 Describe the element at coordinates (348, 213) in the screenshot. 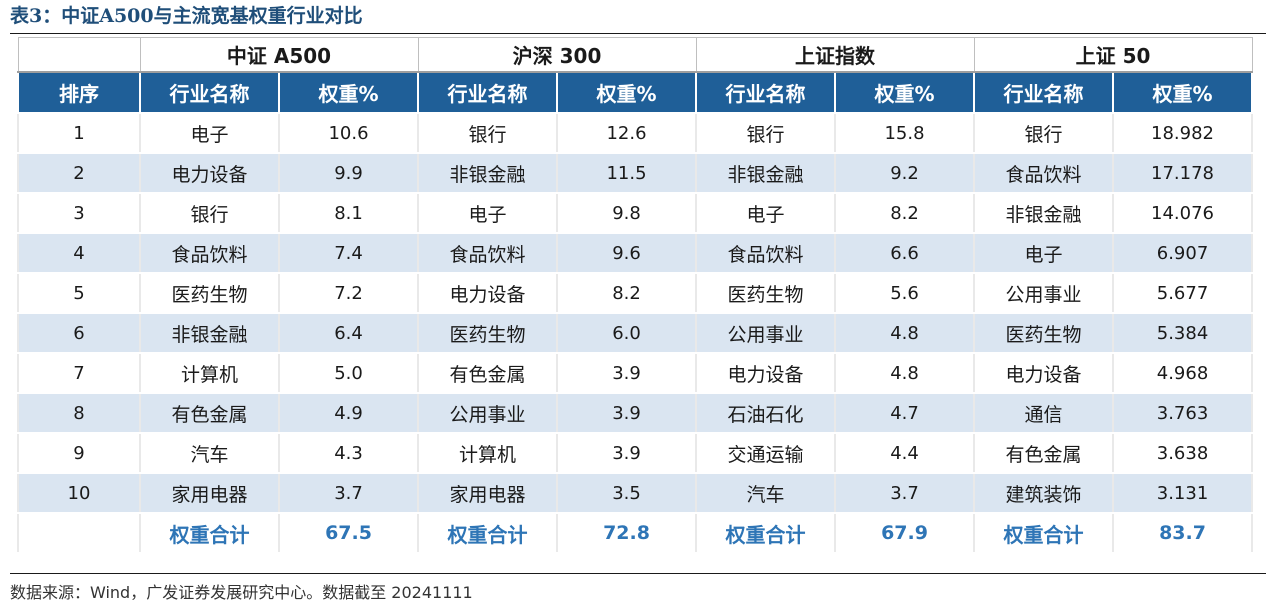

I see `weight-cell: 8.1` at that location.